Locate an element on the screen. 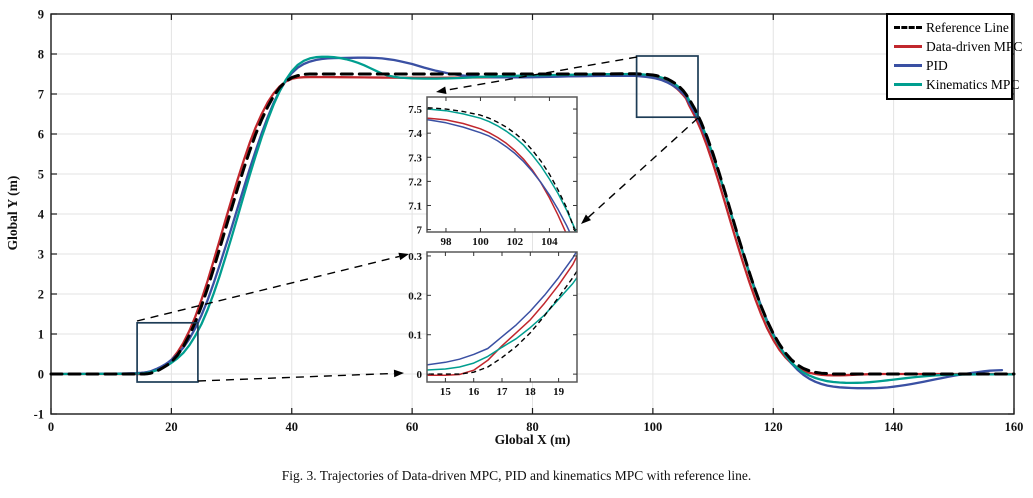  legend-item-data-driven-mpc: Data-driven MPC is located at coordinates (958, 46).